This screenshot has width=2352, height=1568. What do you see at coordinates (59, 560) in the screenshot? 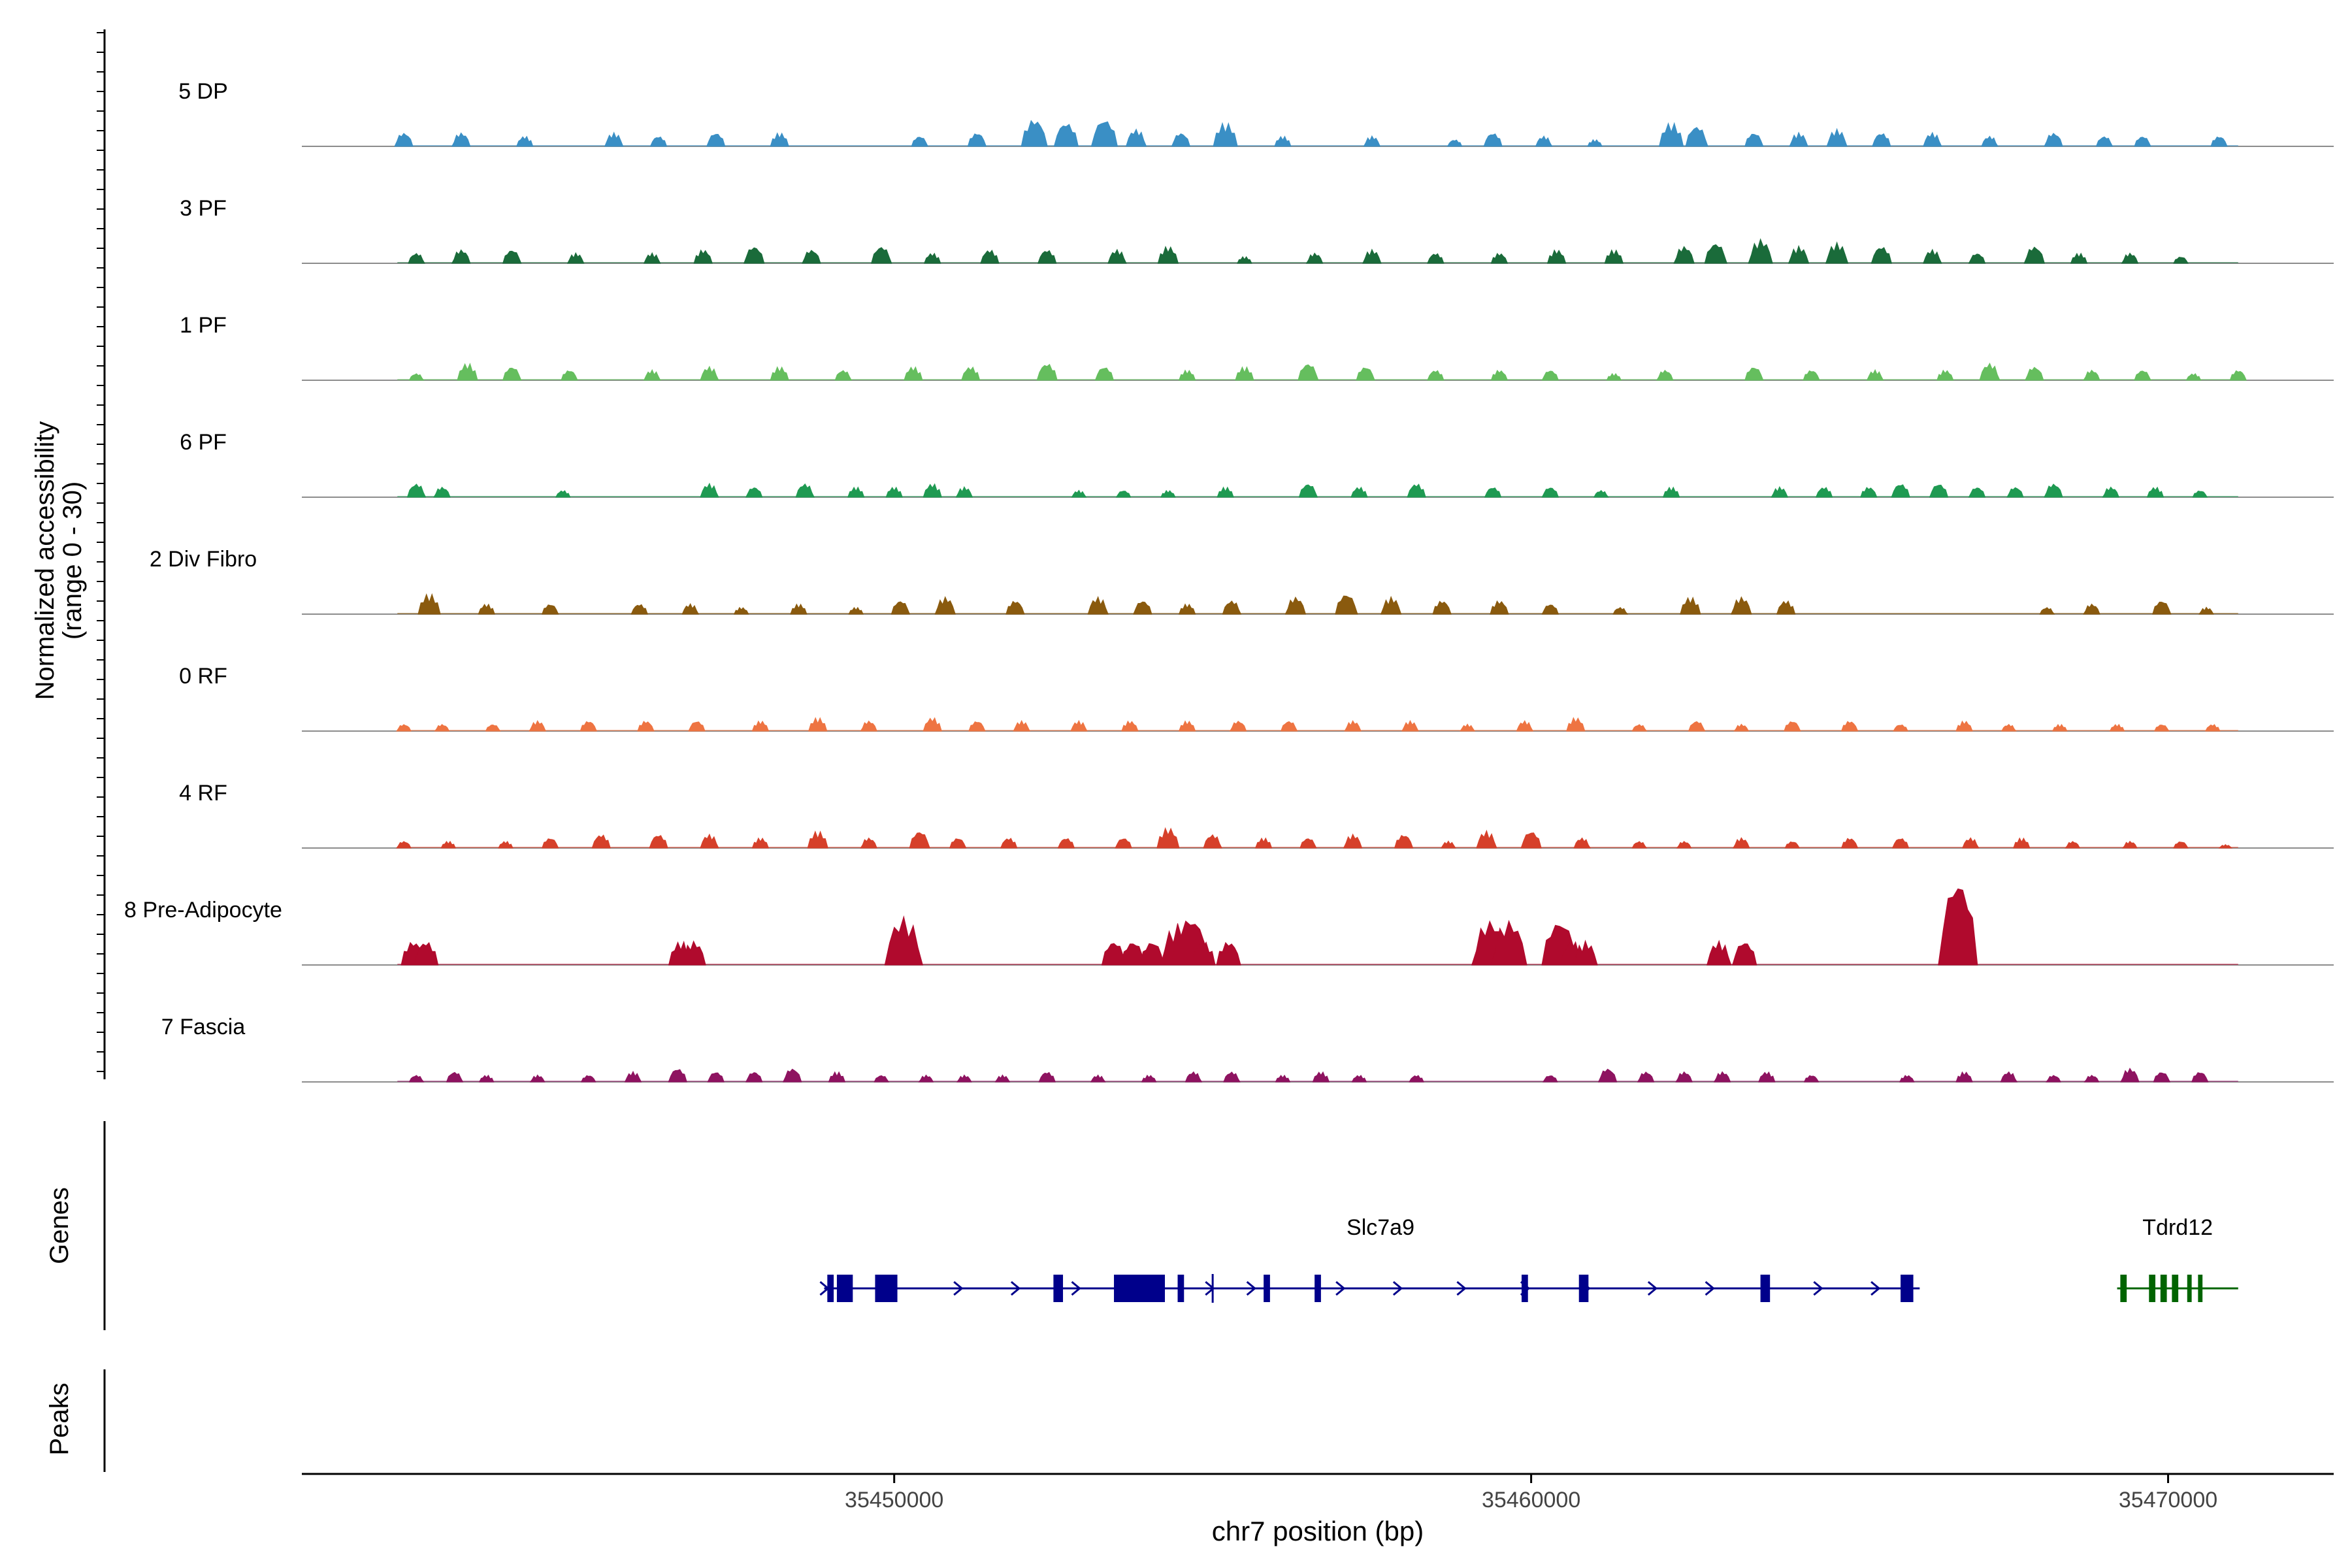
I see `y-axis-label: Normalized accessibility (range 0 - 30)` at bounding box center [59, 560].